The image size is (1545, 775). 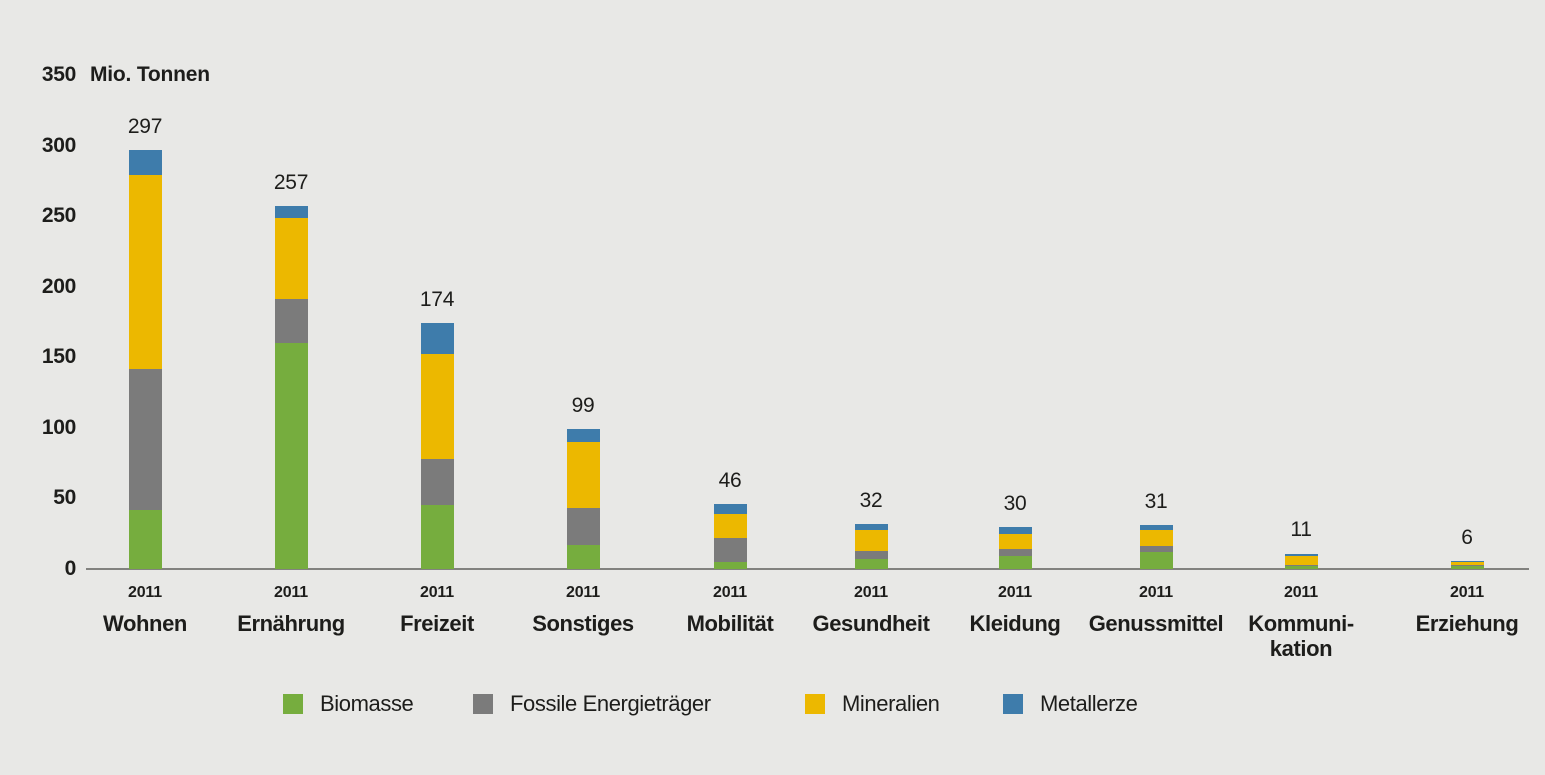 I want to click on bar-total-label: 11, so click(x=1301, y=530).